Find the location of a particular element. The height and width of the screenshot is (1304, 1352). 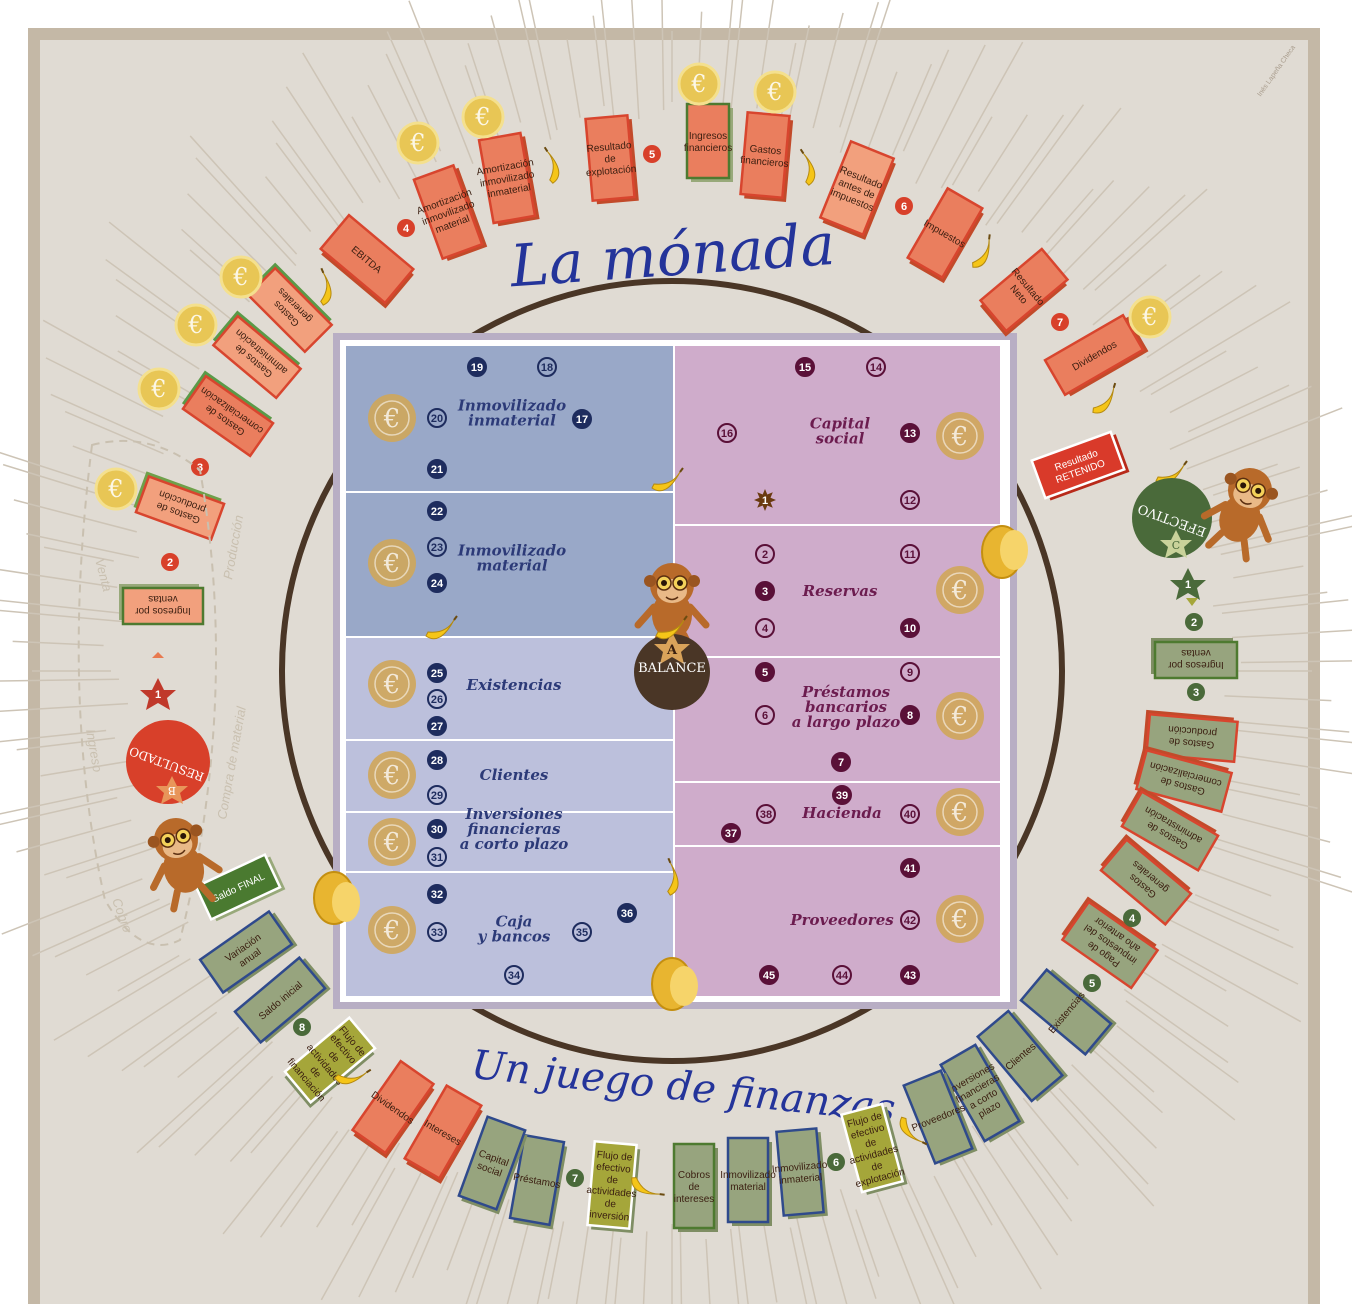

square-2: 2 is located at coordinates (765, 554).